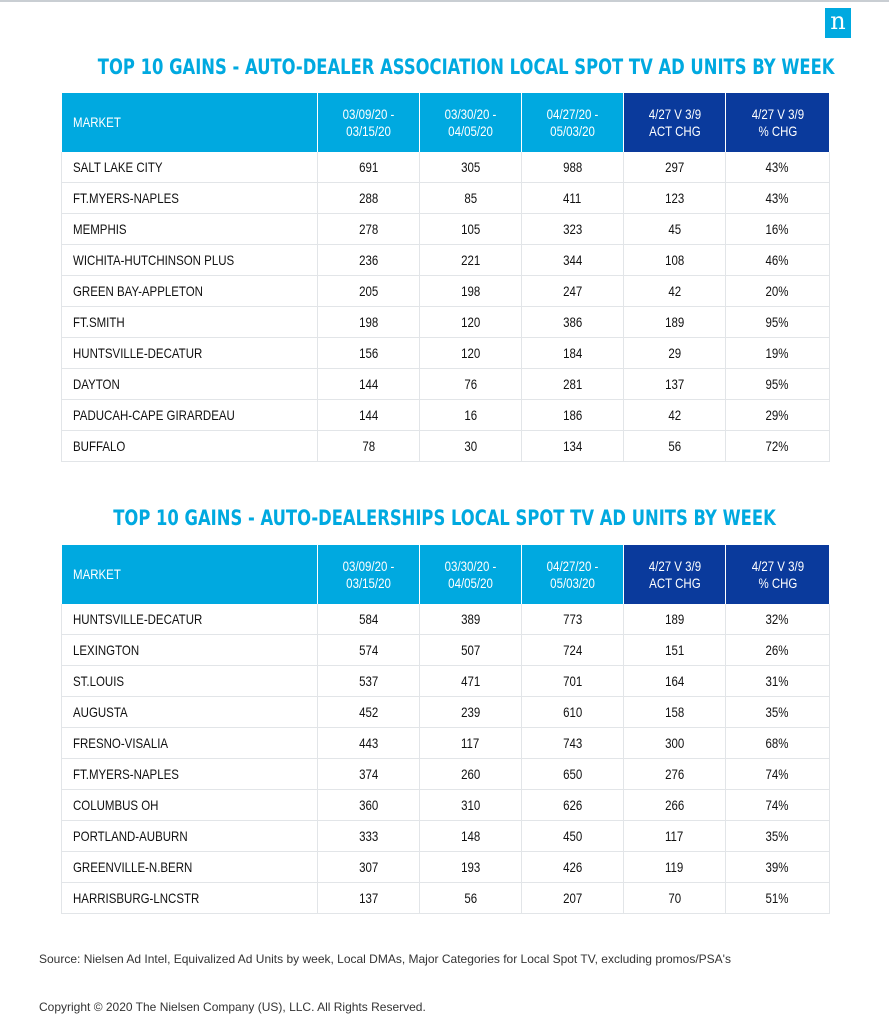  I want to click on value-cell: 156, so click(368, 353).